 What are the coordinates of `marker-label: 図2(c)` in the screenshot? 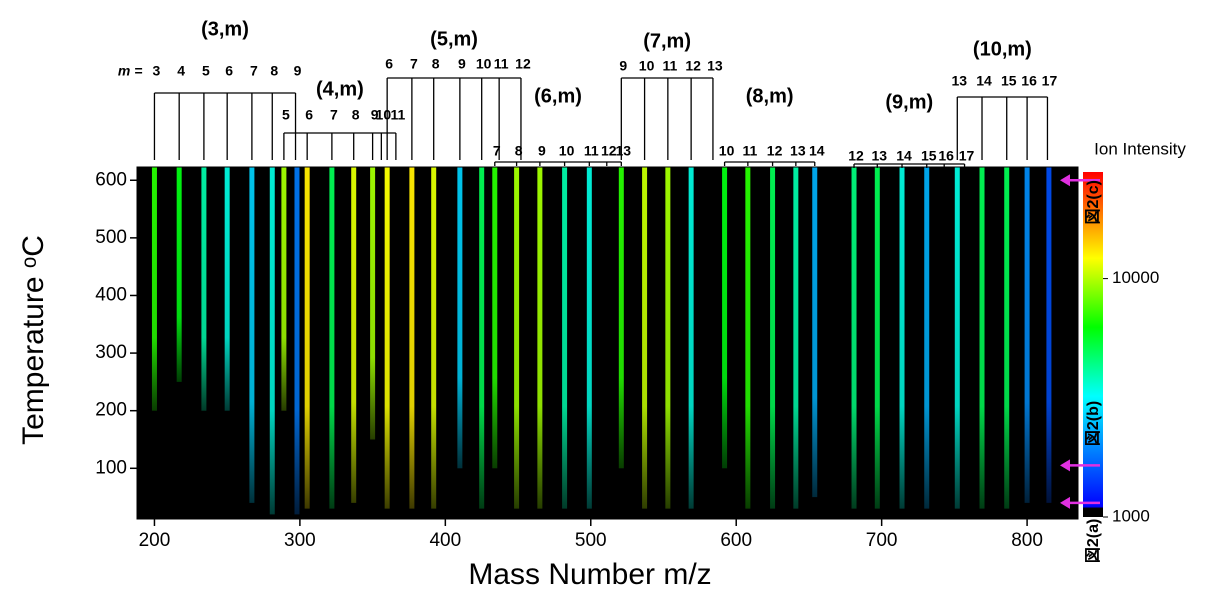 It's located at (1093, 202).